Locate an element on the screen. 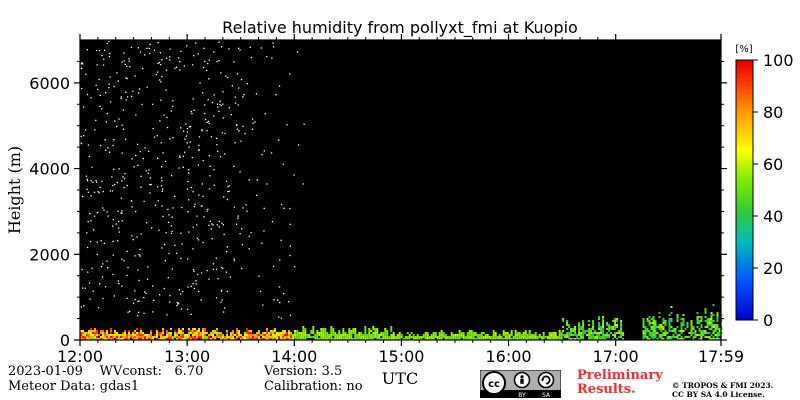  y-tick-label: 4000 is located at coordinates (49, 169).